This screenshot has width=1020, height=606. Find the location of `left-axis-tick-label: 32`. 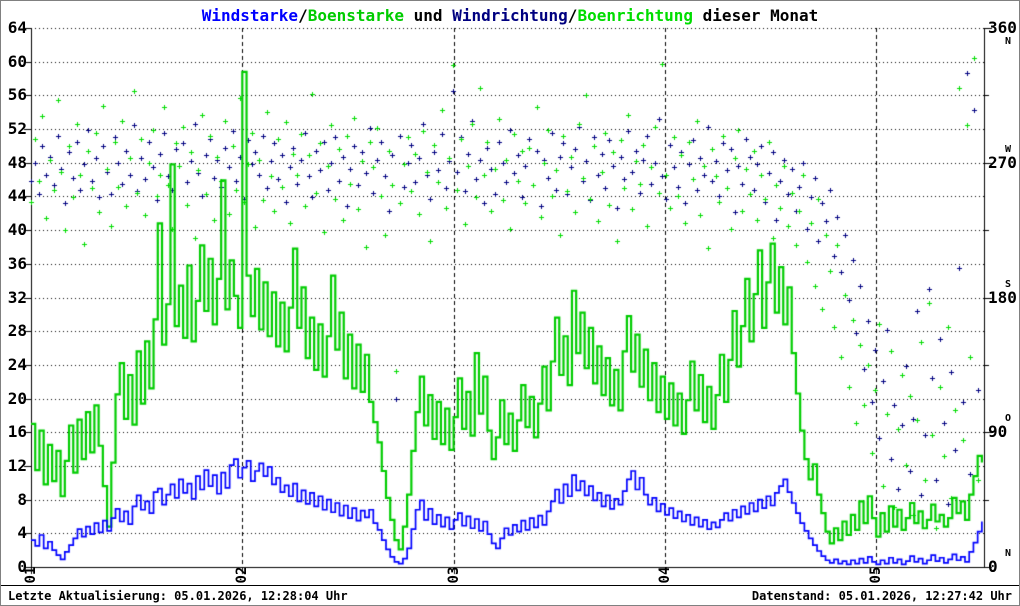

left-axis-tick-label: 32 is located at coordinates (17, 297).